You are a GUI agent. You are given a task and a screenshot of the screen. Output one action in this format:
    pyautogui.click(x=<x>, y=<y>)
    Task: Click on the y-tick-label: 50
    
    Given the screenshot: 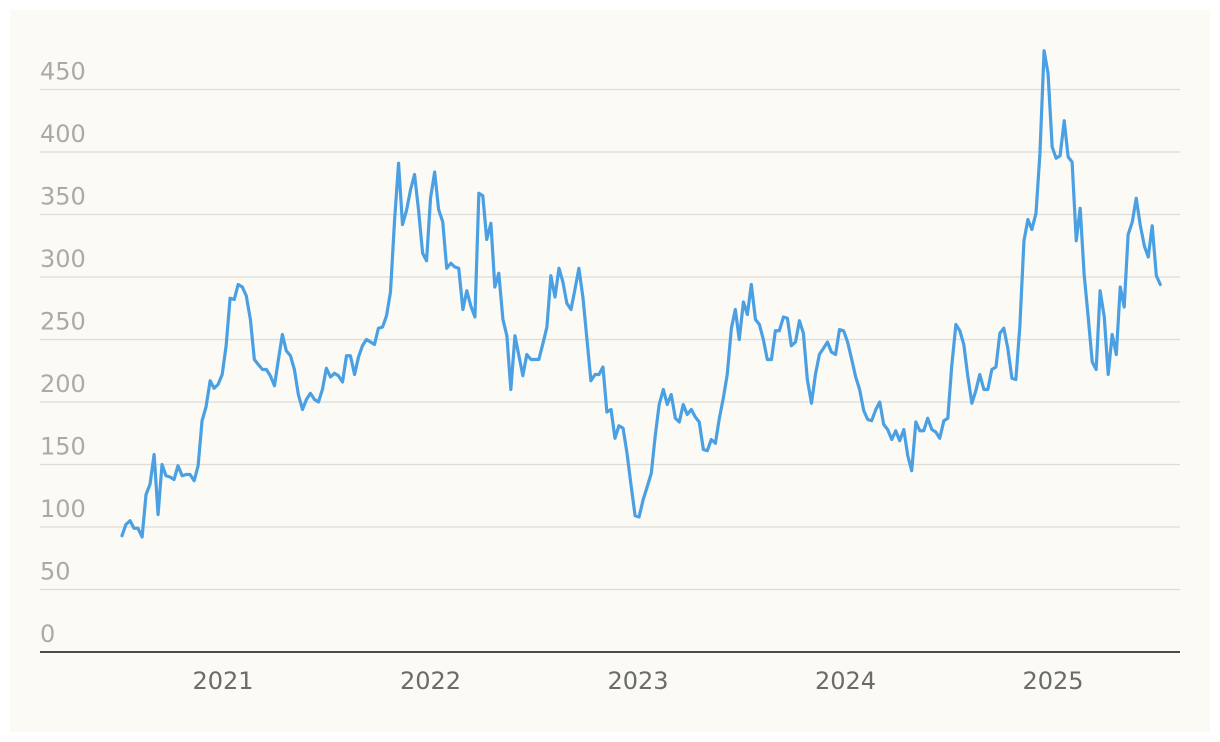 What is the action you would take?
    pyautogui.click(x=55, y=572)
    